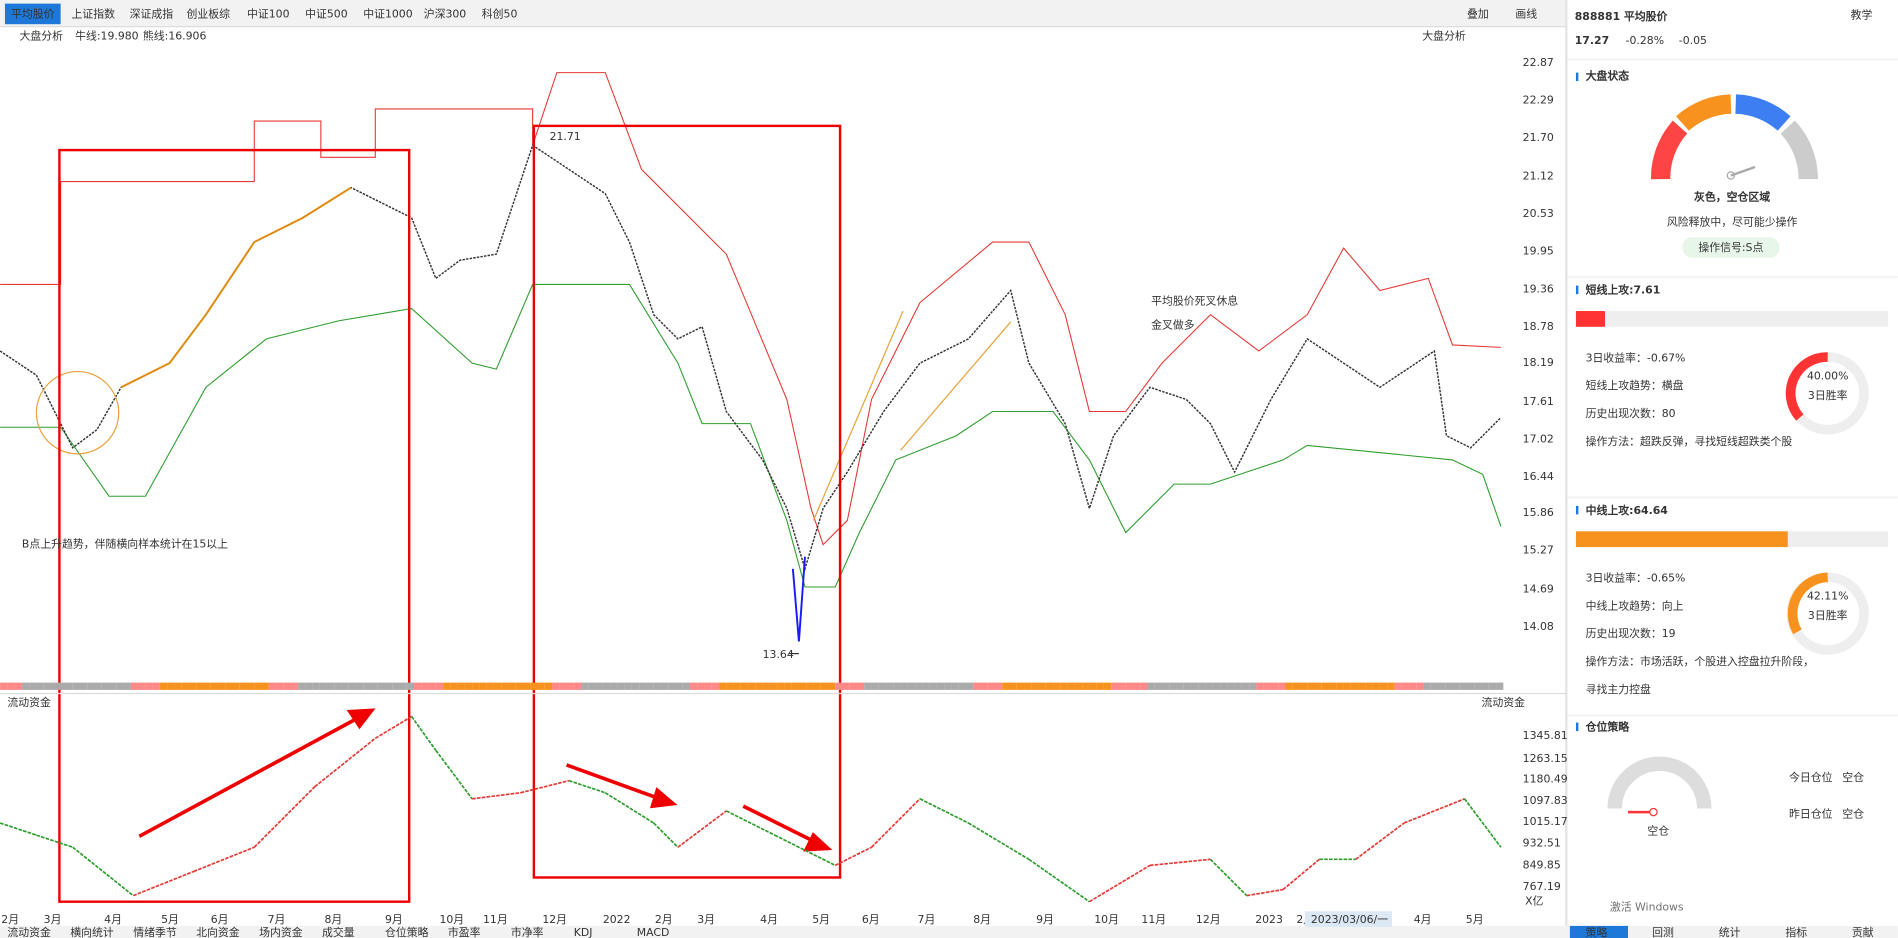  Describe the element at coordinates (1045, 919) in the screenshot. I see `x-axis-label: 9月` at that location.